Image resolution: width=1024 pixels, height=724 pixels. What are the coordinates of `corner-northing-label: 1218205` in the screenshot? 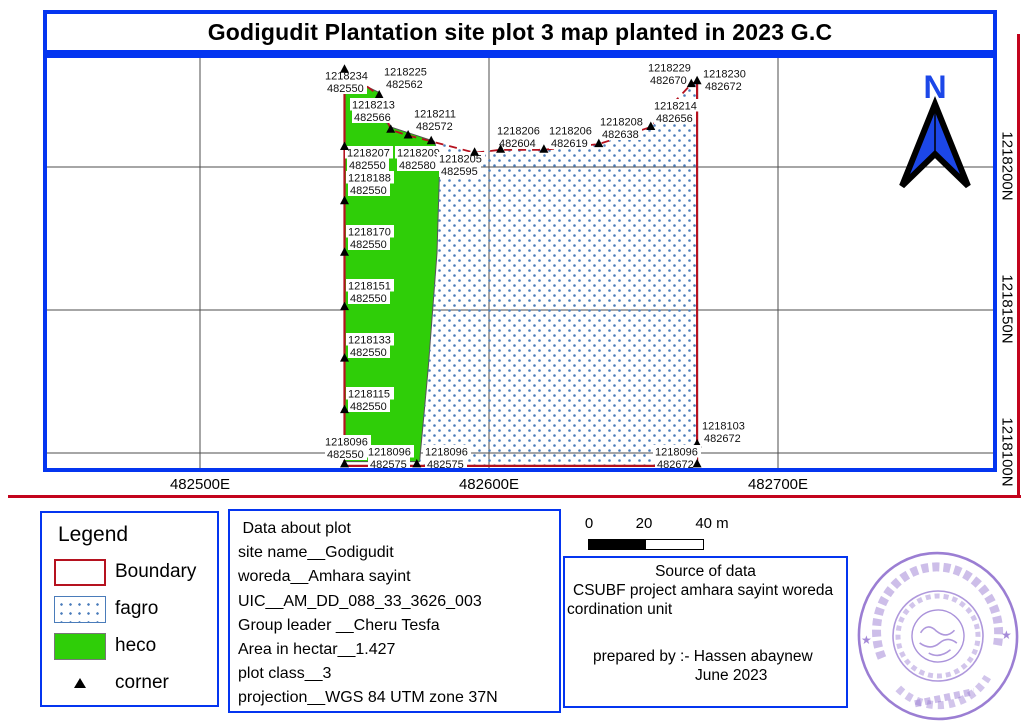 It's located at (460, 160).